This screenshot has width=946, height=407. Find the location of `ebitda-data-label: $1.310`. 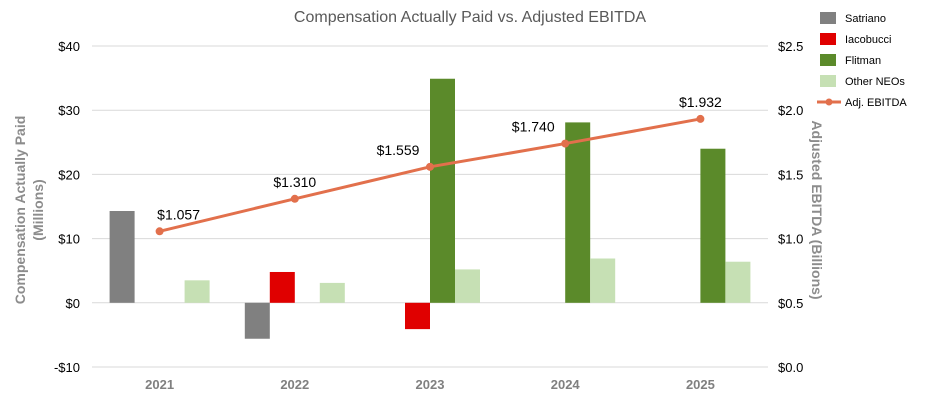

ebitda-data-label: $1.310 is located at coordinates (294, 182).